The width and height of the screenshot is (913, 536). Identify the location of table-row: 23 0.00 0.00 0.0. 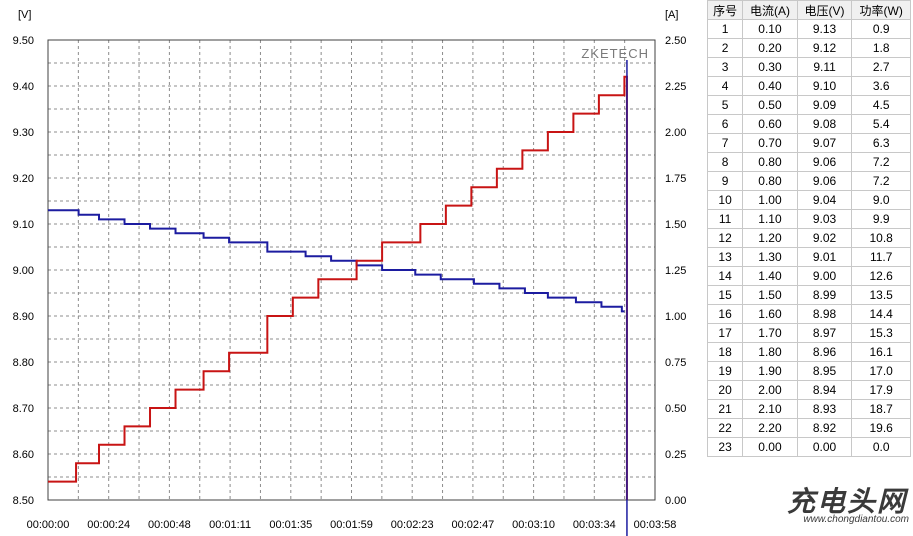
(808, 447).